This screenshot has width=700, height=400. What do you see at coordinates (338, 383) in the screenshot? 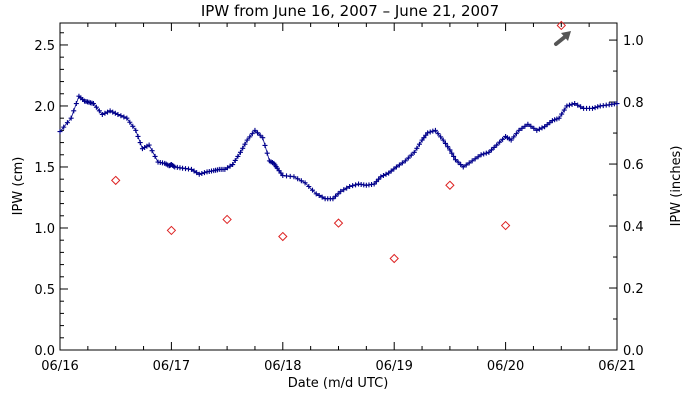
I see `x-axis-label: Date (m/d UTC)` at bounding box center [338, 383].